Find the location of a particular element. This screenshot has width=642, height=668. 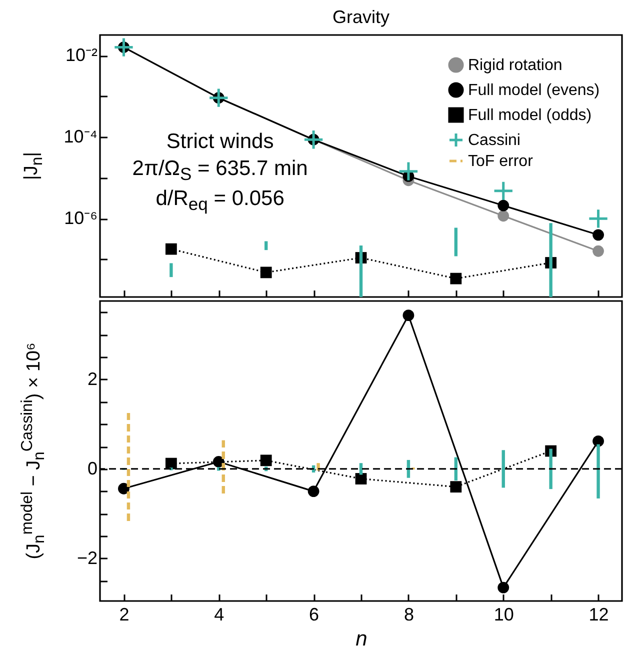

x-tick-label: 4 is located at coordinates (219, 614).